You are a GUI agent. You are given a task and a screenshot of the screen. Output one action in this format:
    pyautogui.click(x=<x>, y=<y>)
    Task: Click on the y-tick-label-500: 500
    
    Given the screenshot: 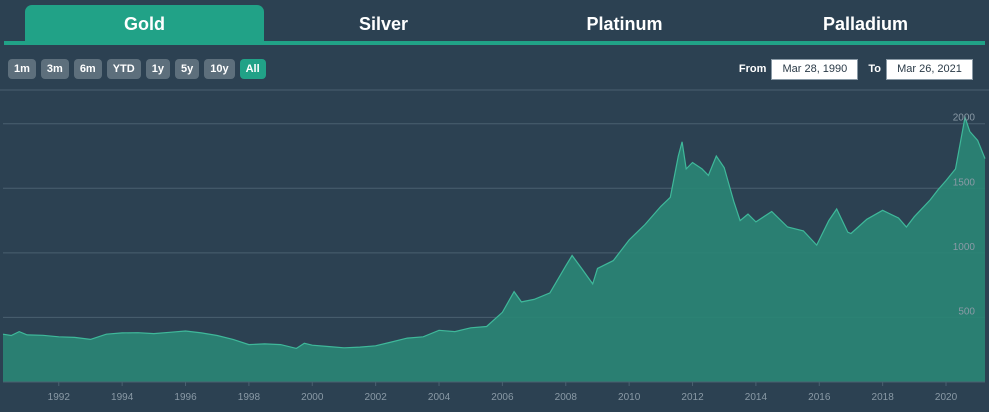 What is the action you would take?
    pyautogui.click(x=966, y=311)
    